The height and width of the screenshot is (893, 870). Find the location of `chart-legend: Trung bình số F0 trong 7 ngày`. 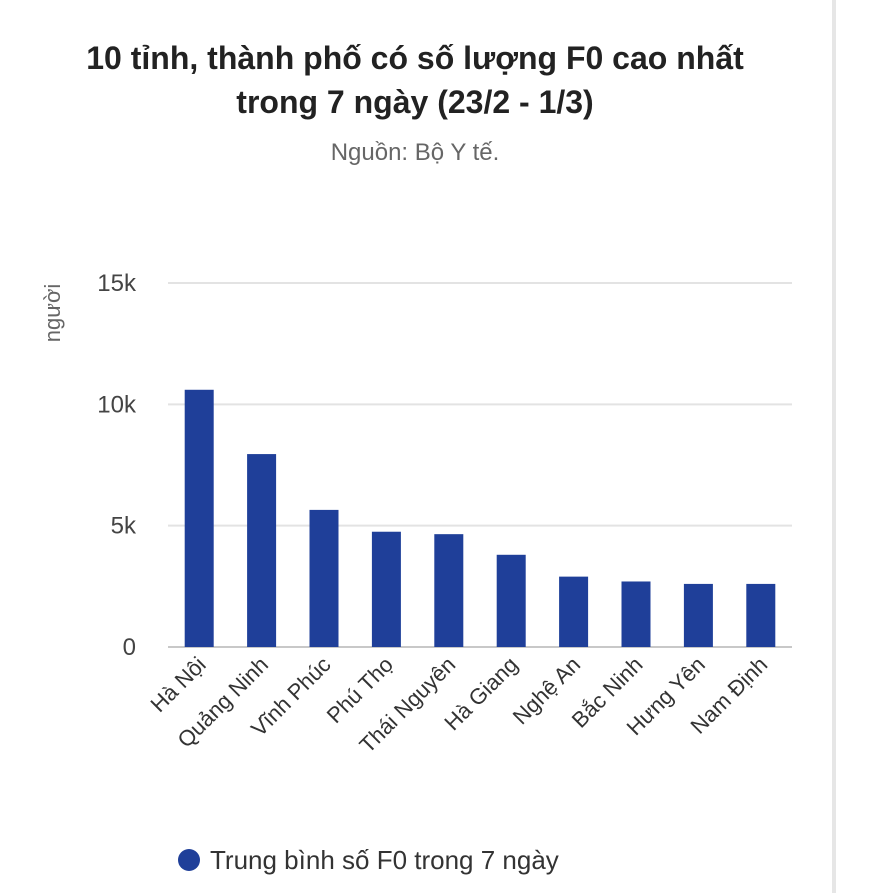

chart-legend: Trung bình số F0 trong 7 ngày is located at coordinates (368, 860).